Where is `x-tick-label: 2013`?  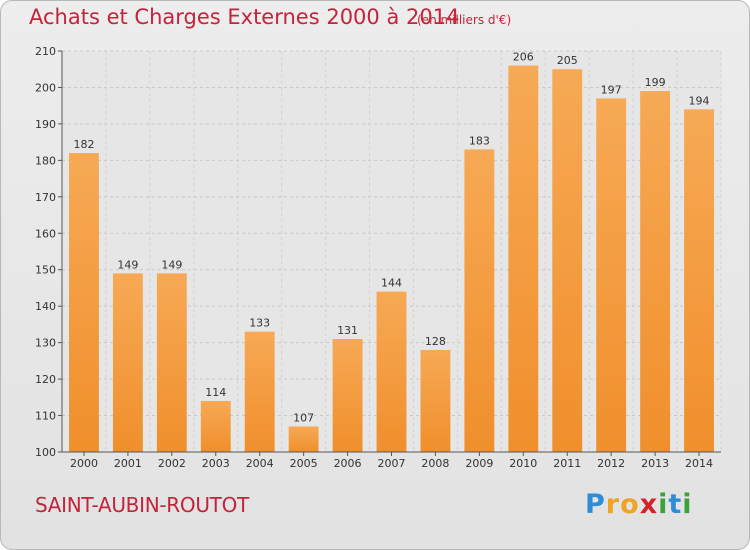 x-tick-label: 2013 is located at coordinates (655, 463).